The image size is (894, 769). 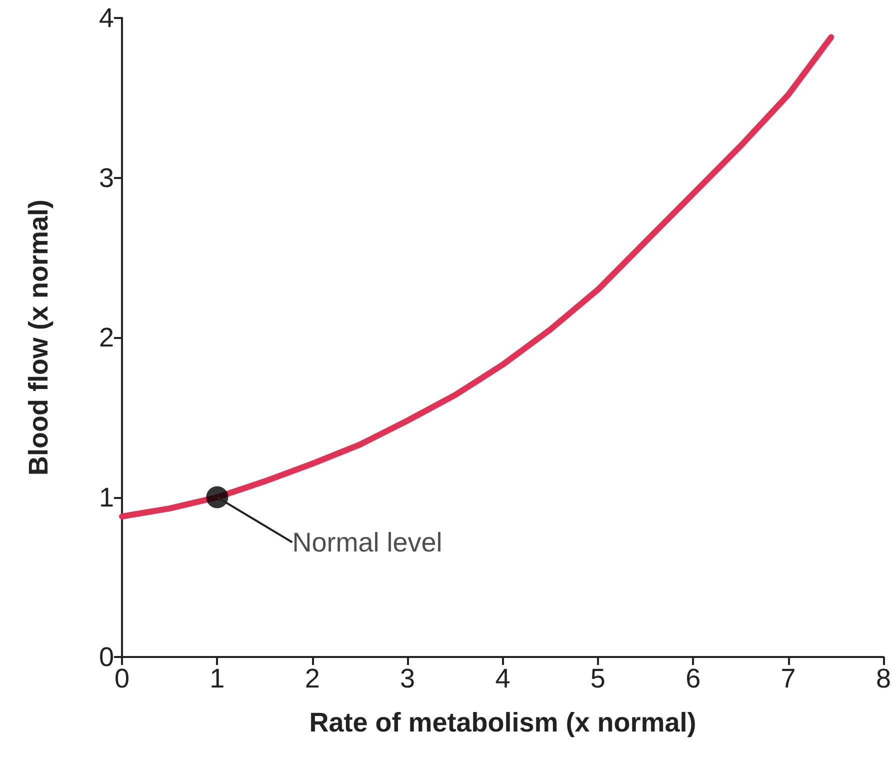 I want to click on annotation: Normal level, so click(x=367, y=542).